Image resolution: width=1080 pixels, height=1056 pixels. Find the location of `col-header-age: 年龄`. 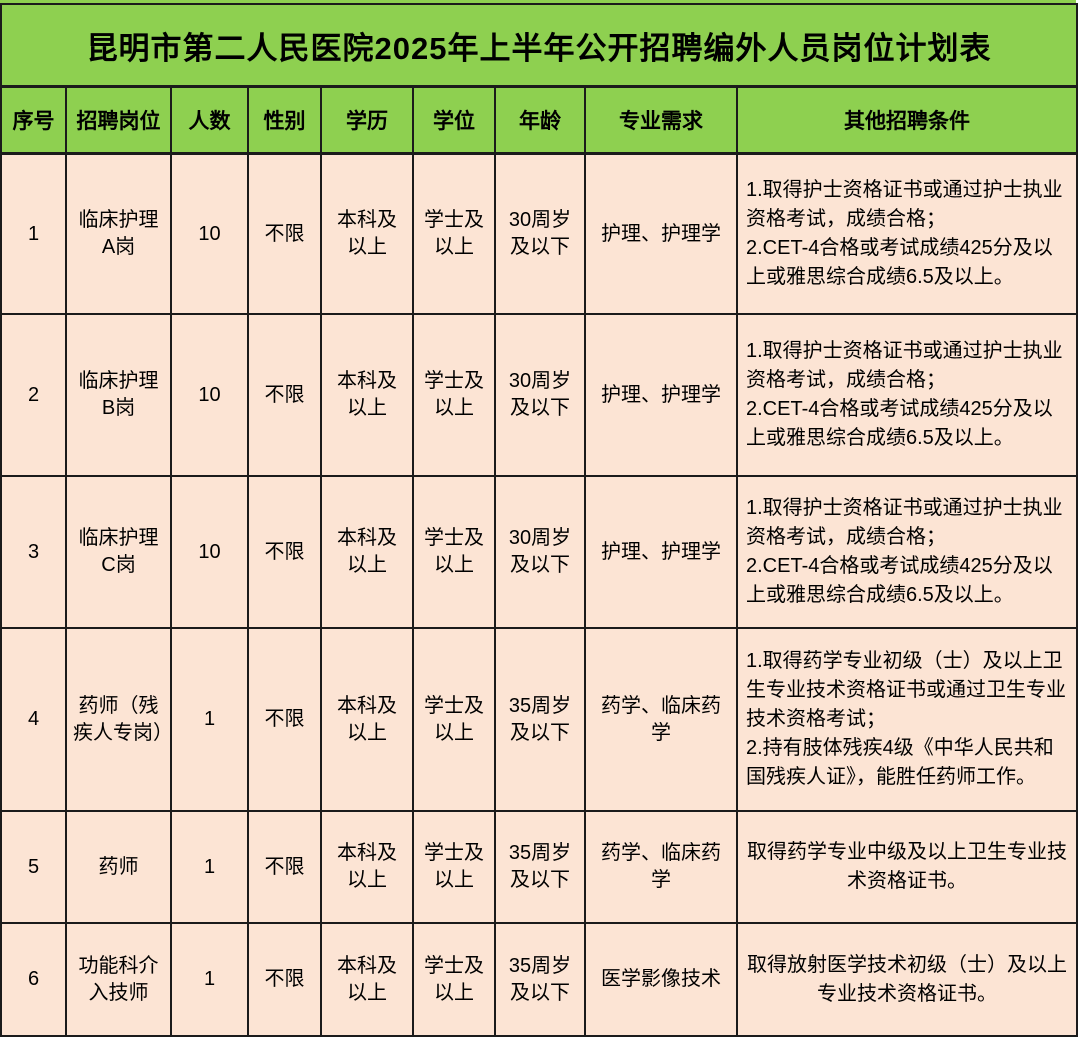

col-header-age: 年龄 is located at coordinates (540, 120).